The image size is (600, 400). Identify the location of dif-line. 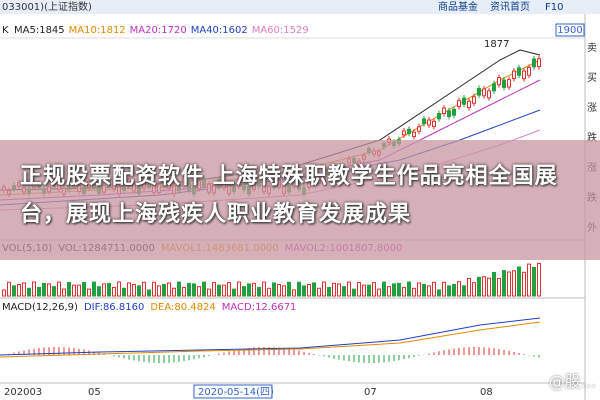
(270, 336).